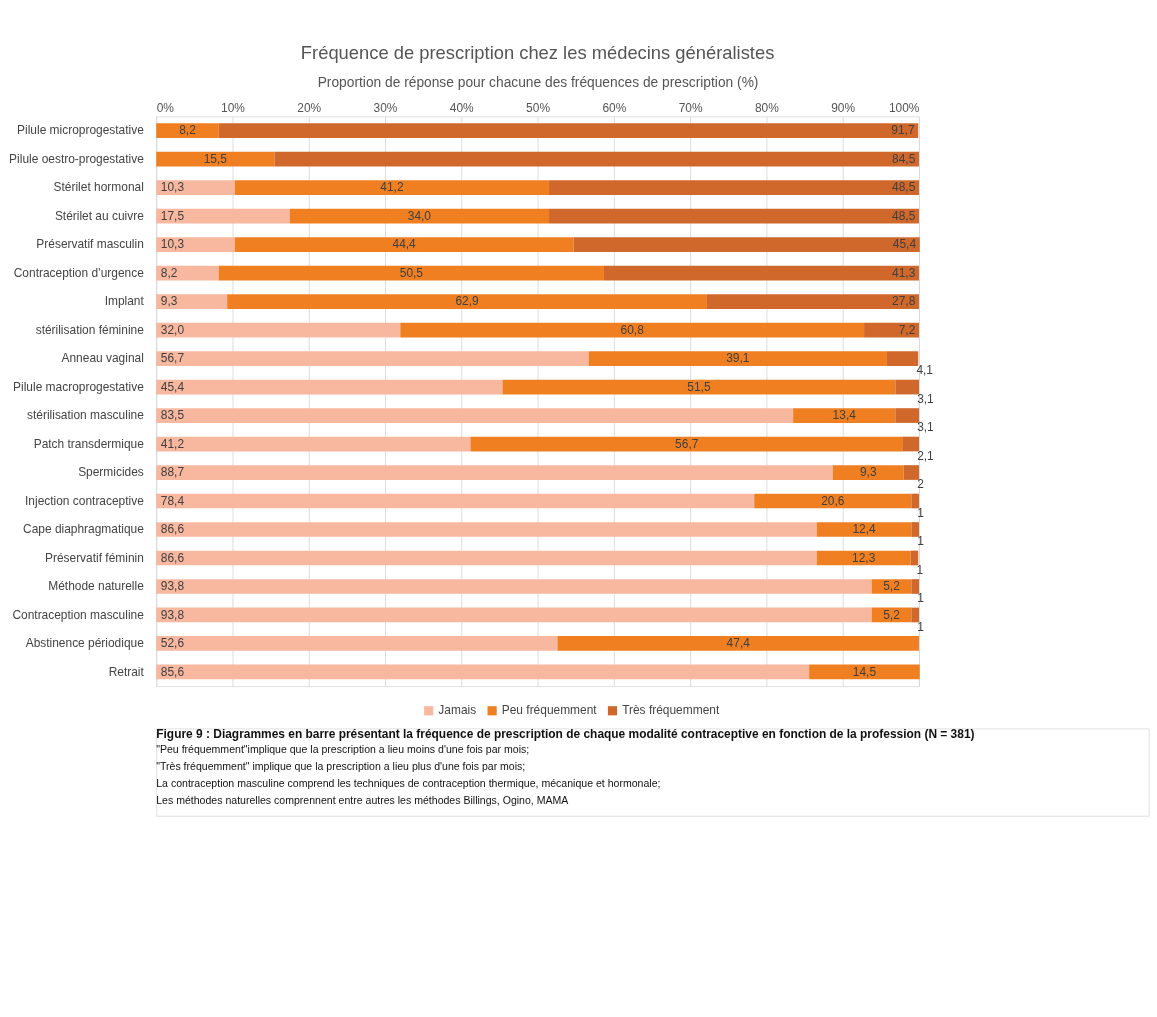 Image resolution: width=1157 pixels, height=1017 pixels. Describe the element at coordinates (907, 329) in the screenshot. I see `data-label: 7,2` at that location.